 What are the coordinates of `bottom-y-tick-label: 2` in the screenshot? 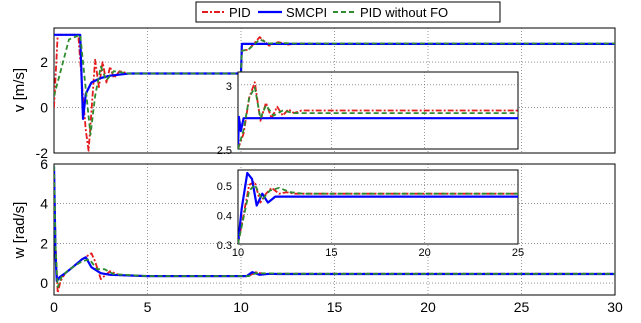 It's located at (44, 243).